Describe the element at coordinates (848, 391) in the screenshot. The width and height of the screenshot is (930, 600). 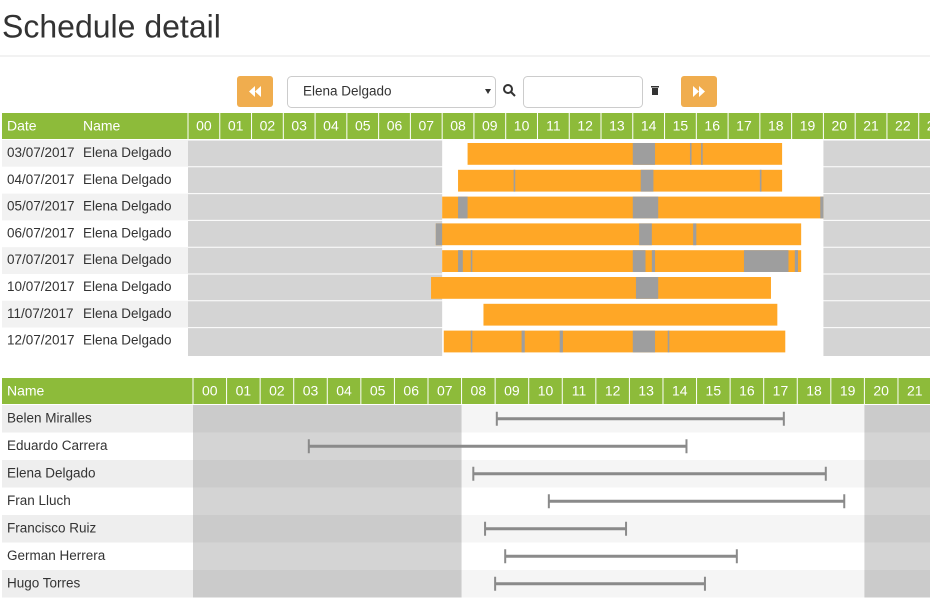
I see `hour-label: 19` at that location.